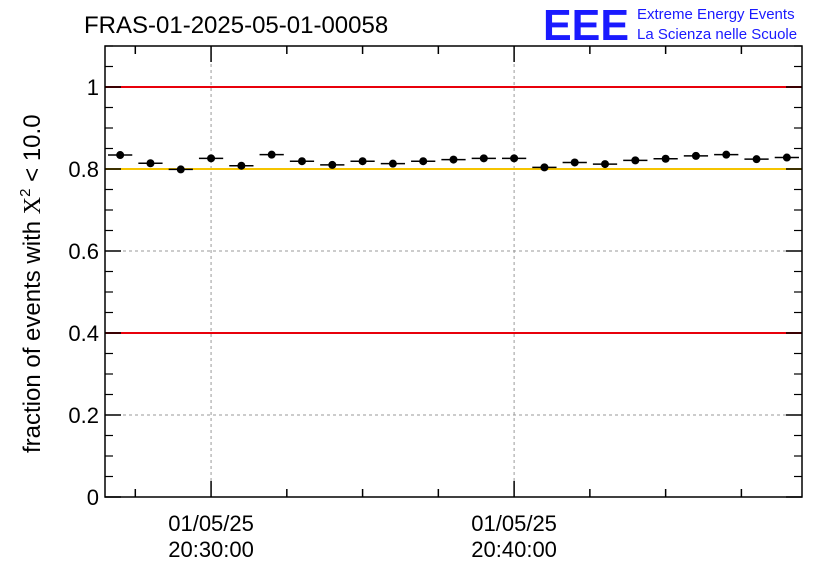  What do you see at coordinates (83, 169) in the screenshot?
I see `y-tick-label: 0.8` at bounding box center [83, 169].